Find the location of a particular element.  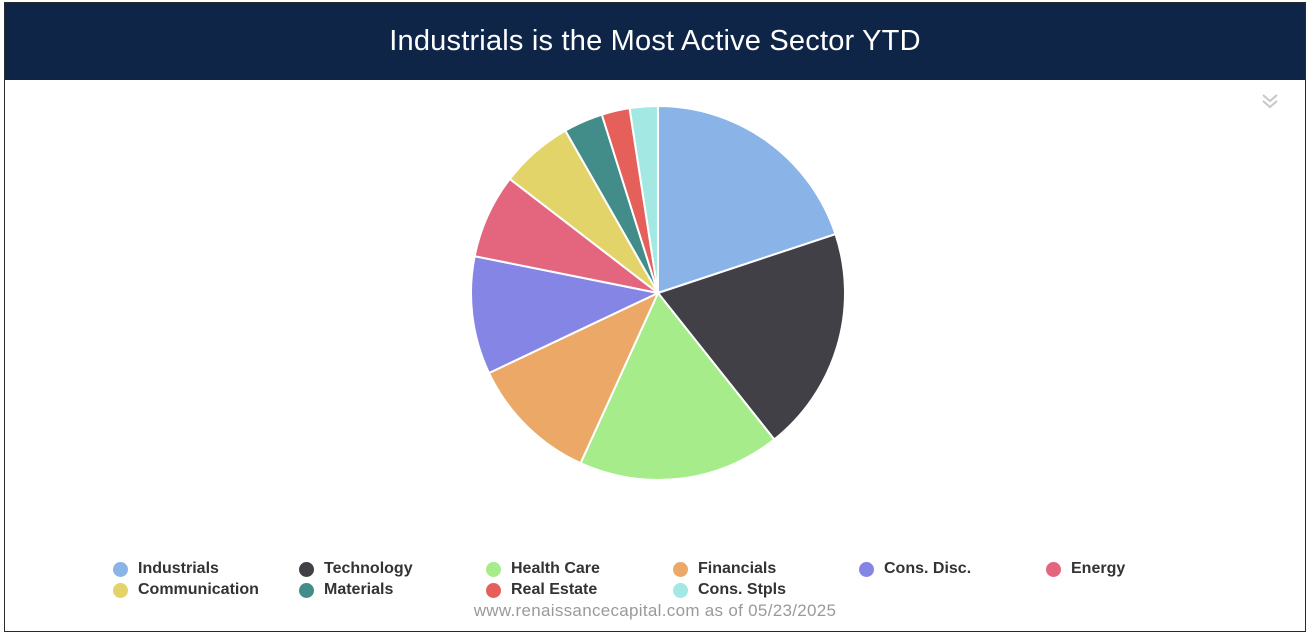

legend-item-cons-stpls: Cons. Stpls is located at coordinates (729, 590).